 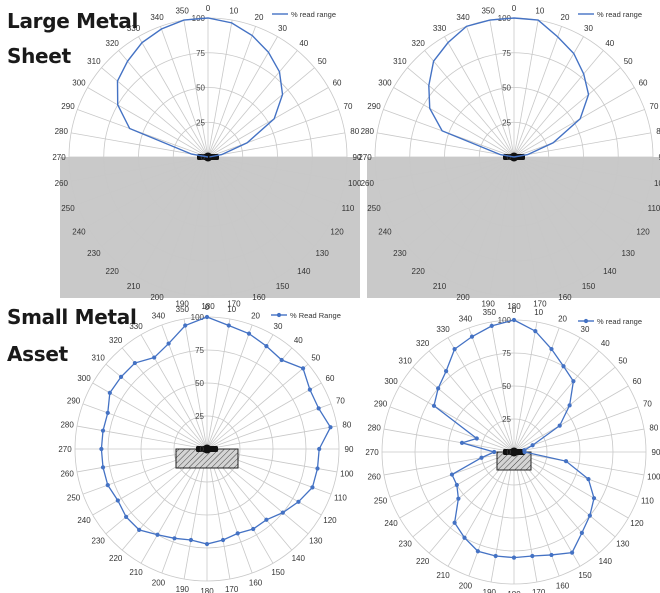 I want to click on angle-tick-label: 50, so click(x=628, y=61).